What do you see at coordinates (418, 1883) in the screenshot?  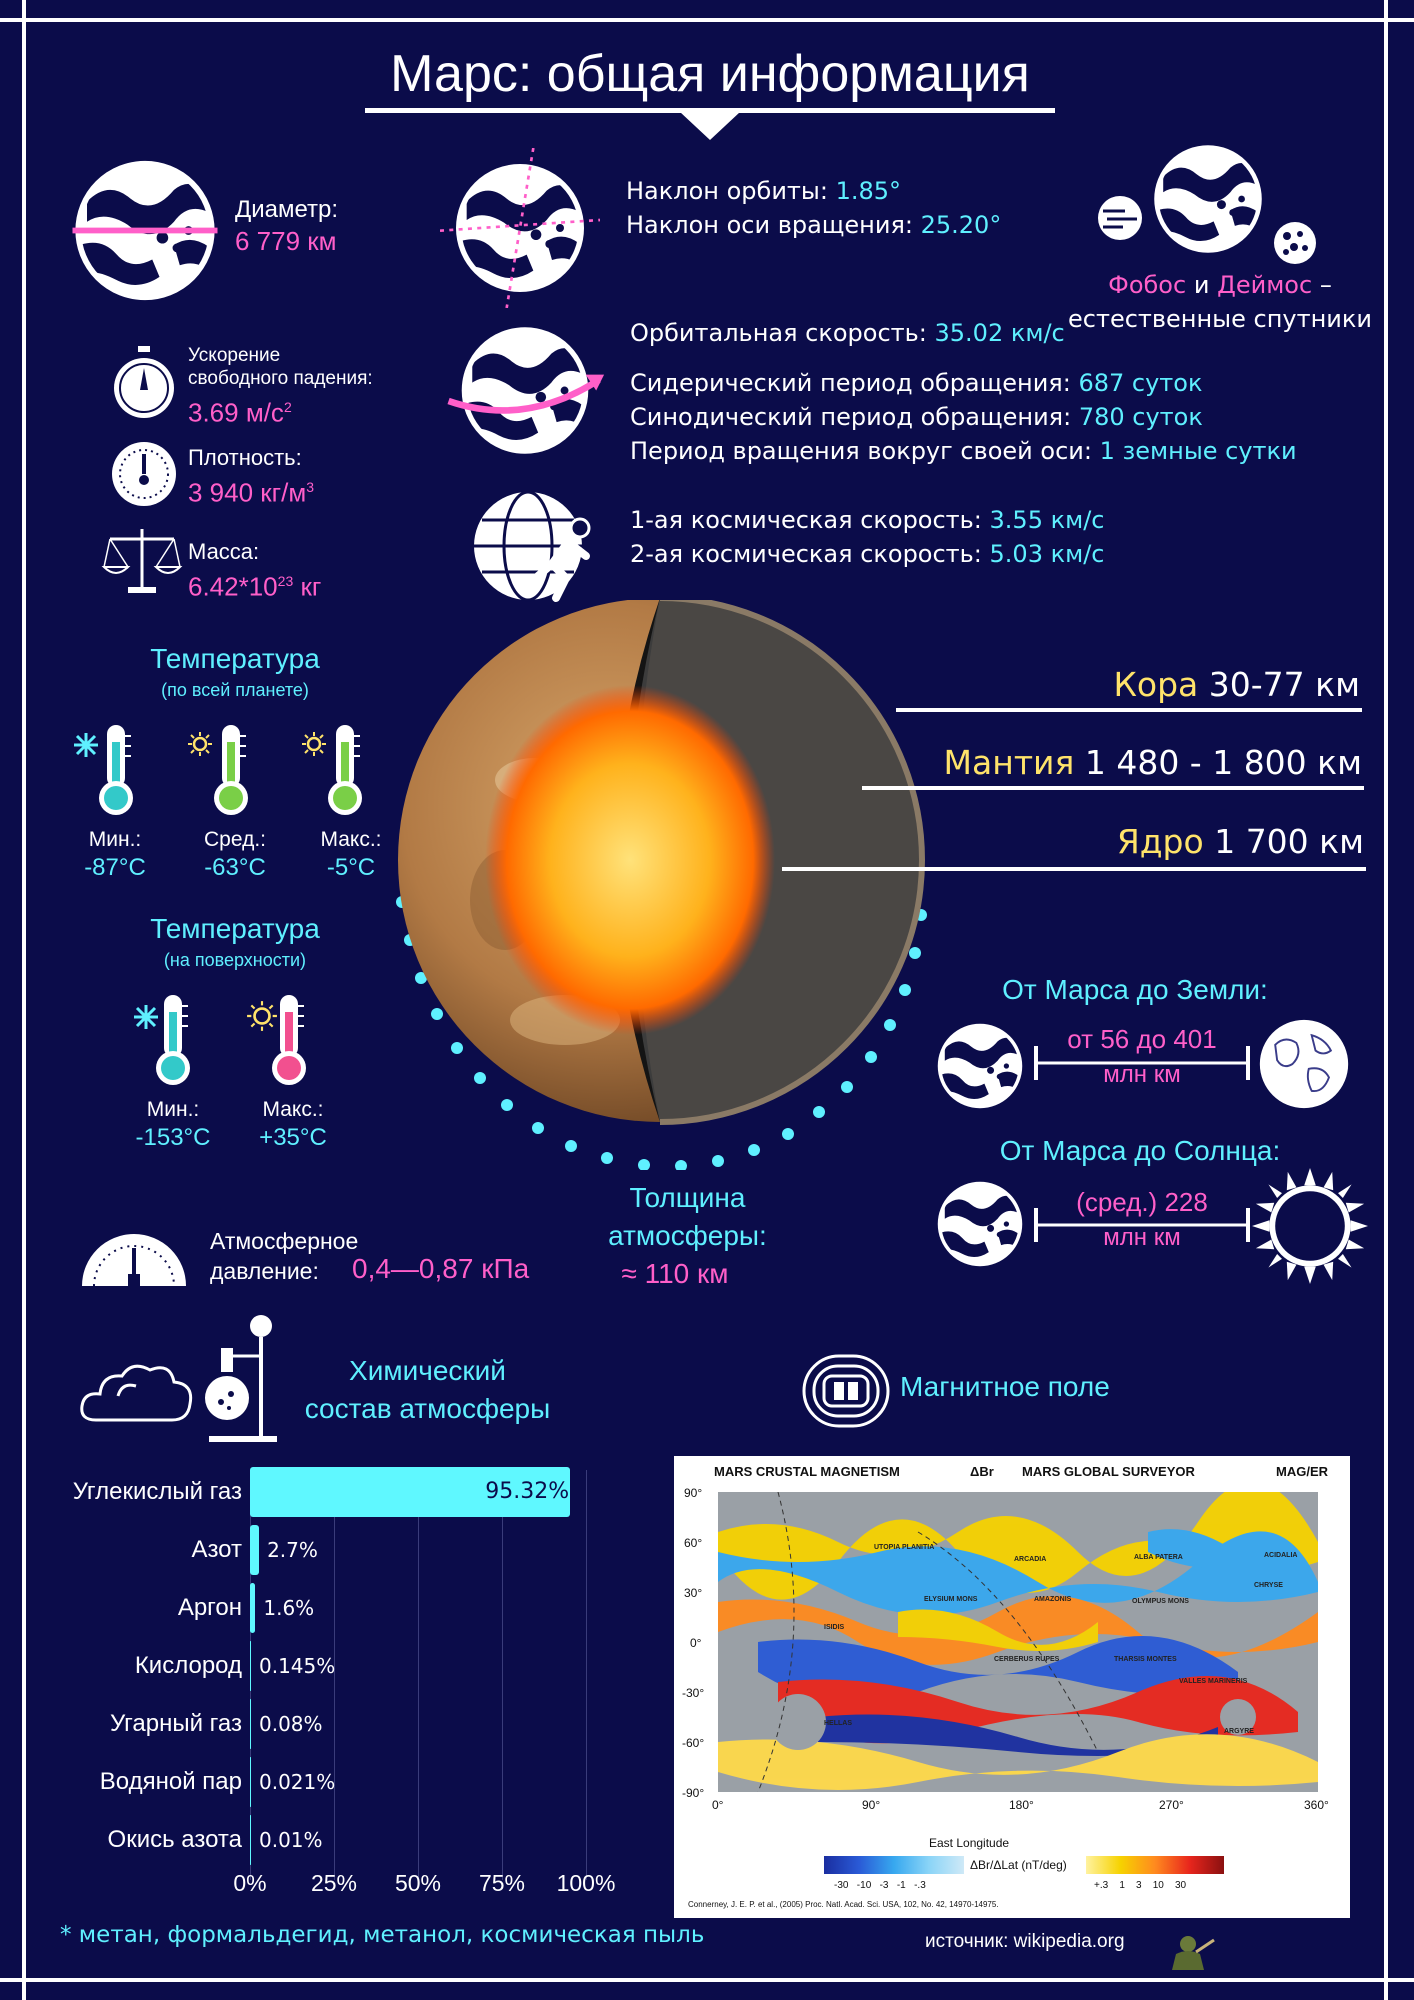 I see `x-tick-label: 50%` at bounding box center [418, 1883].